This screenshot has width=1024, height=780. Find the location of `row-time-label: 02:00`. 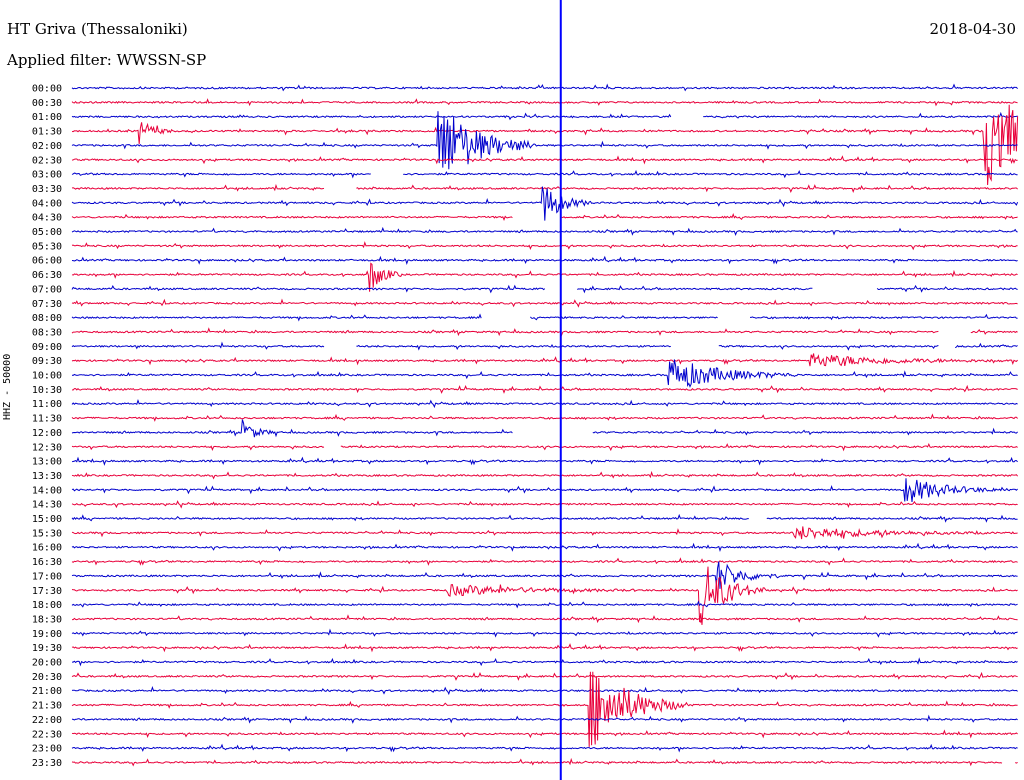

row-time-label: 02:00 is located at coordinates (47, 146).